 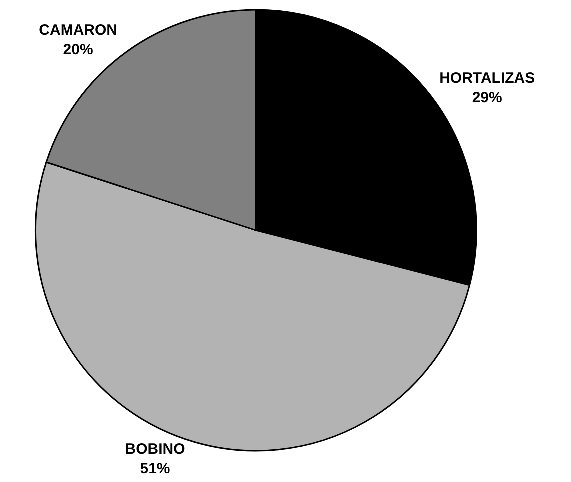 What do you see at coordinates (488, 79) in the screenshot?
I see `slice-label: HORTALIZAS` at bounding box center [488, 79].